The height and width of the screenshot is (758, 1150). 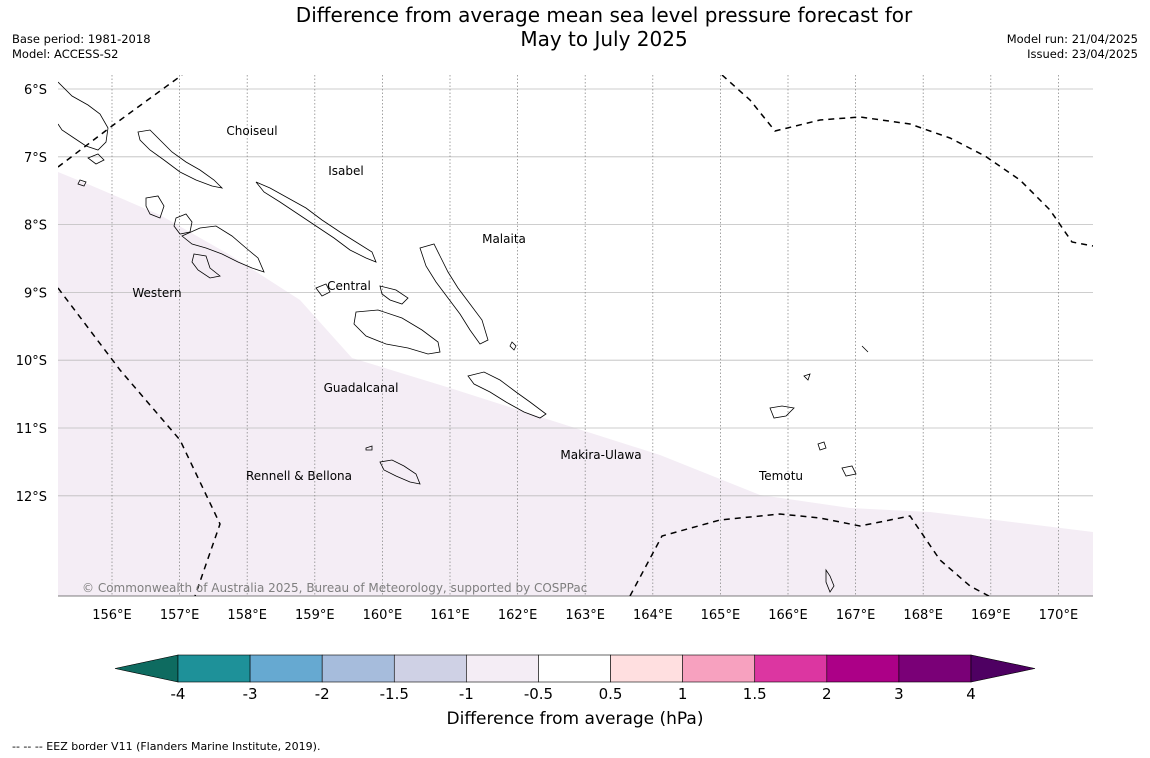 I want to click on lat-label: 6°S, so click(x=35, y=90).